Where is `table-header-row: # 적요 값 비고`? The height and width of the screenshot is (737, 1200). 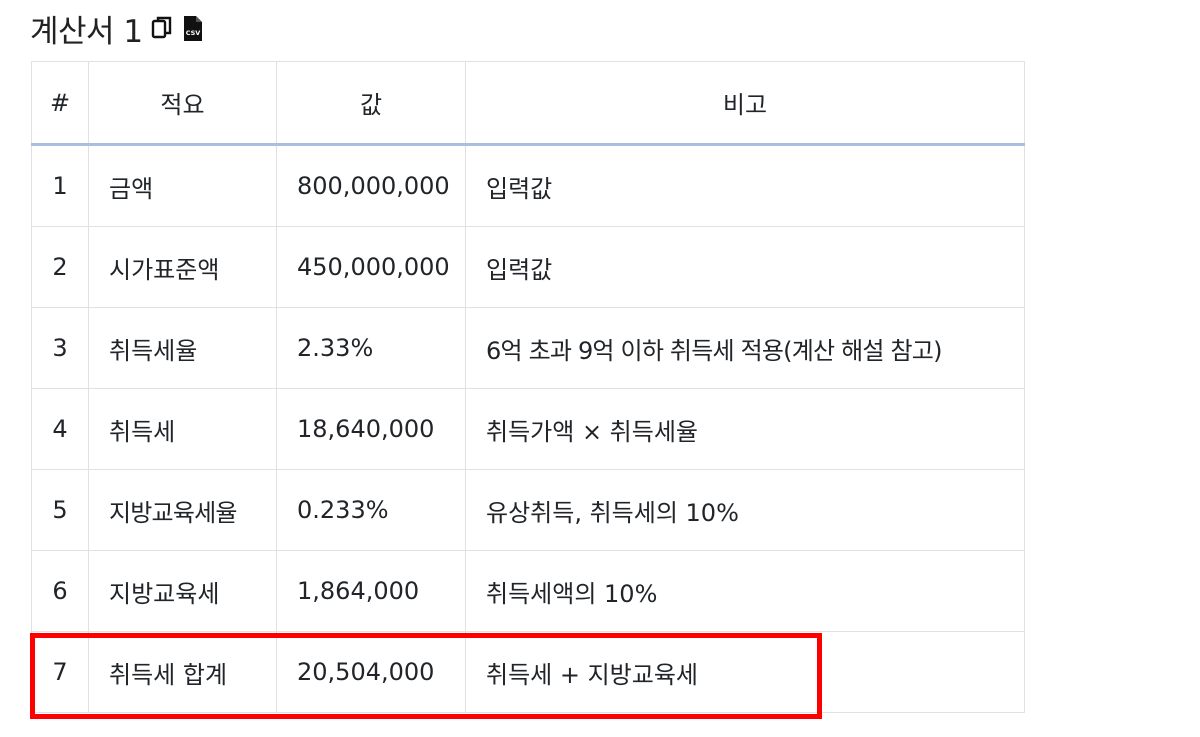 table-header-row: # 적요 값 비고 is located at coordinates (528, 103).